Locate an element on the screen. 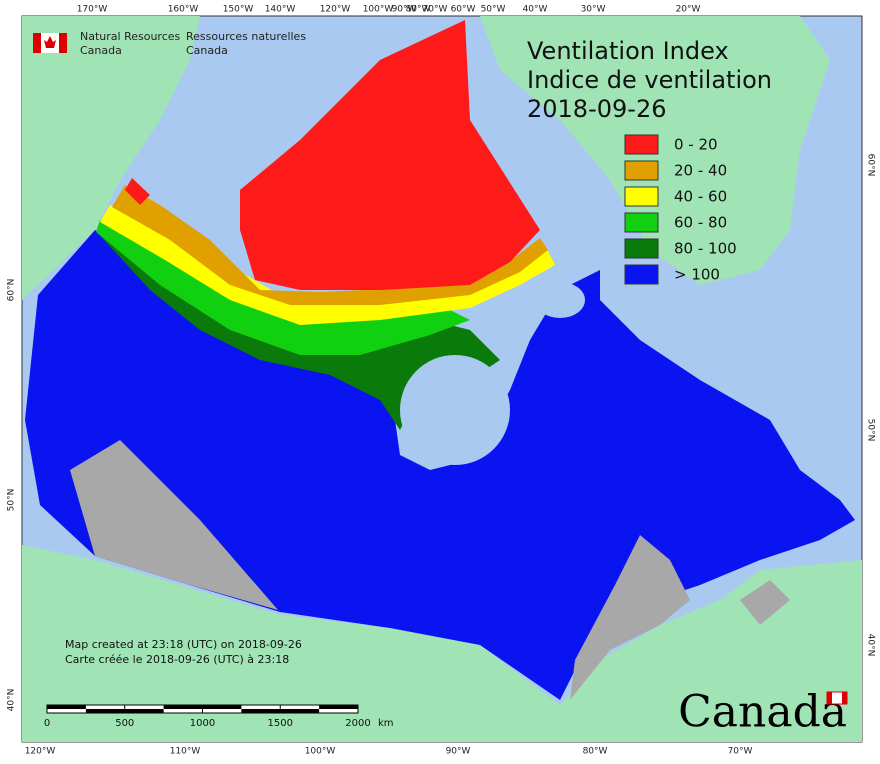  wordmark-flag is located at coordinates (837, 698).